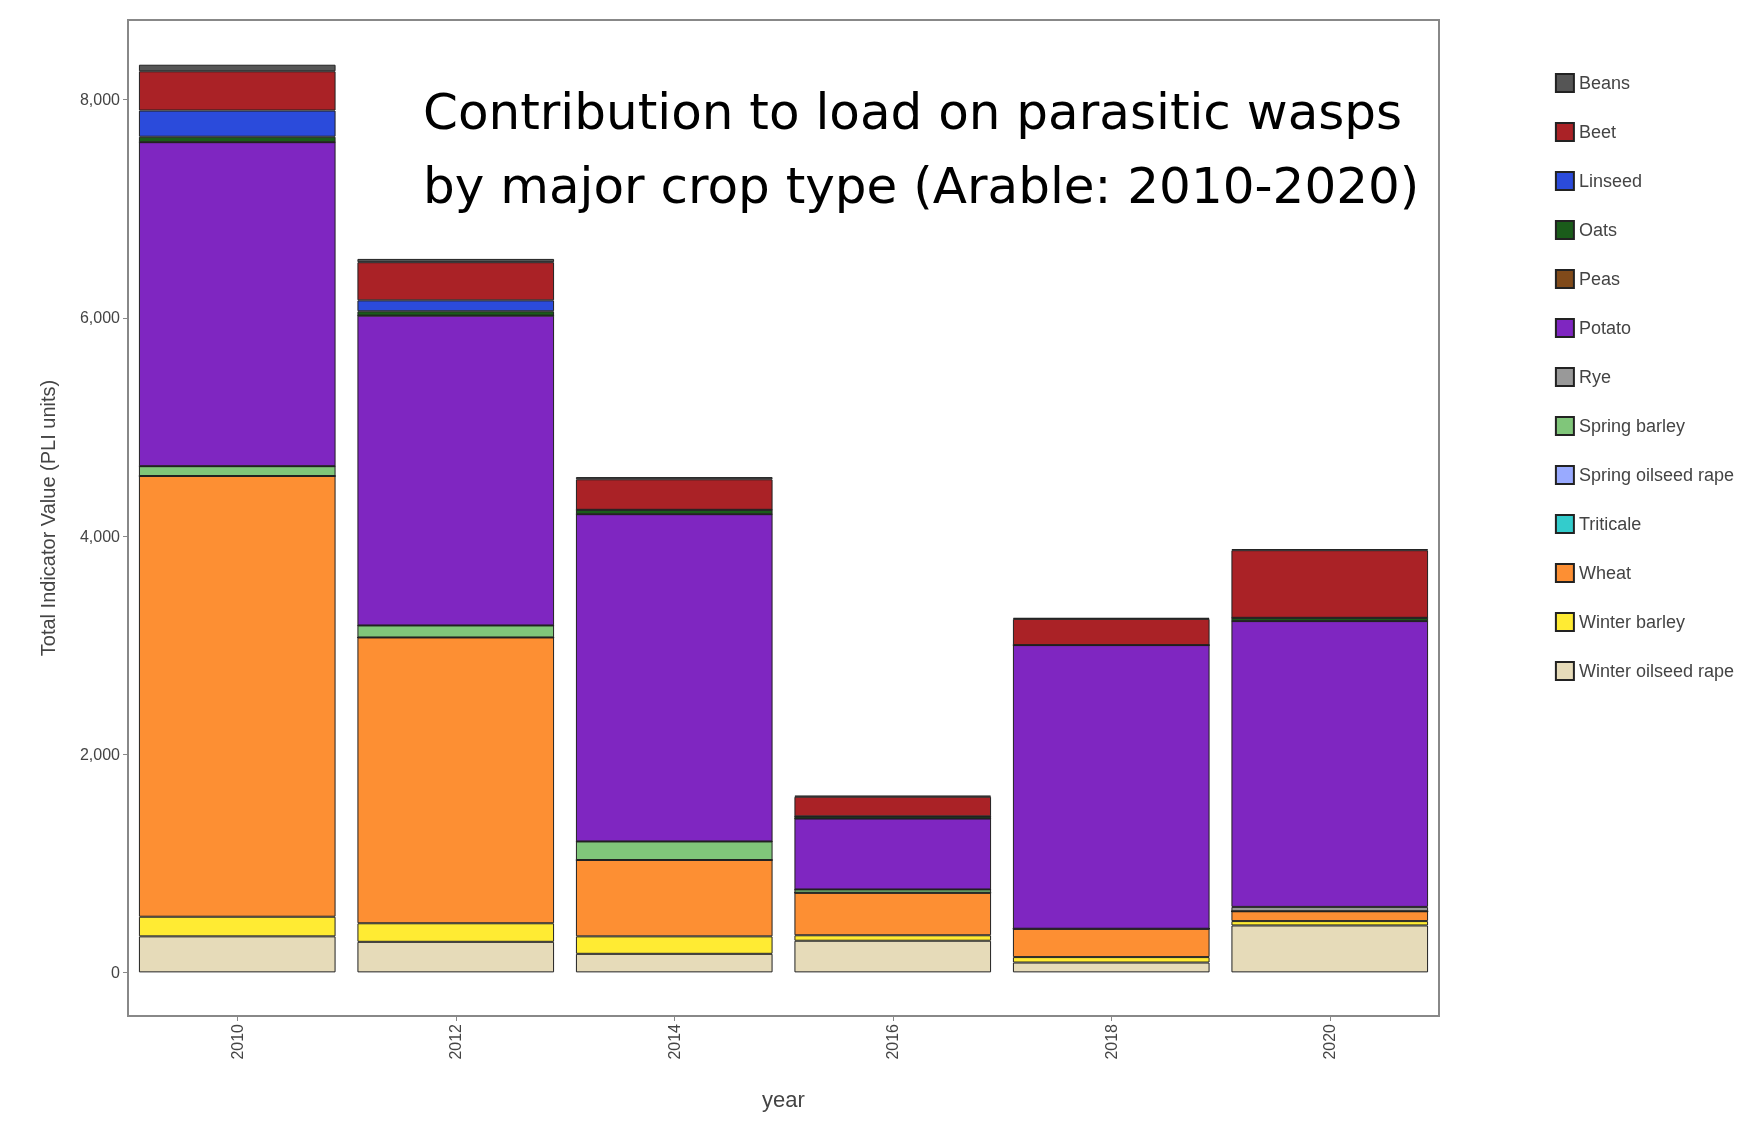  Describe the element at coordinates (1594, 377) in the screenshot. I see `legend-label: Rye` at that location.